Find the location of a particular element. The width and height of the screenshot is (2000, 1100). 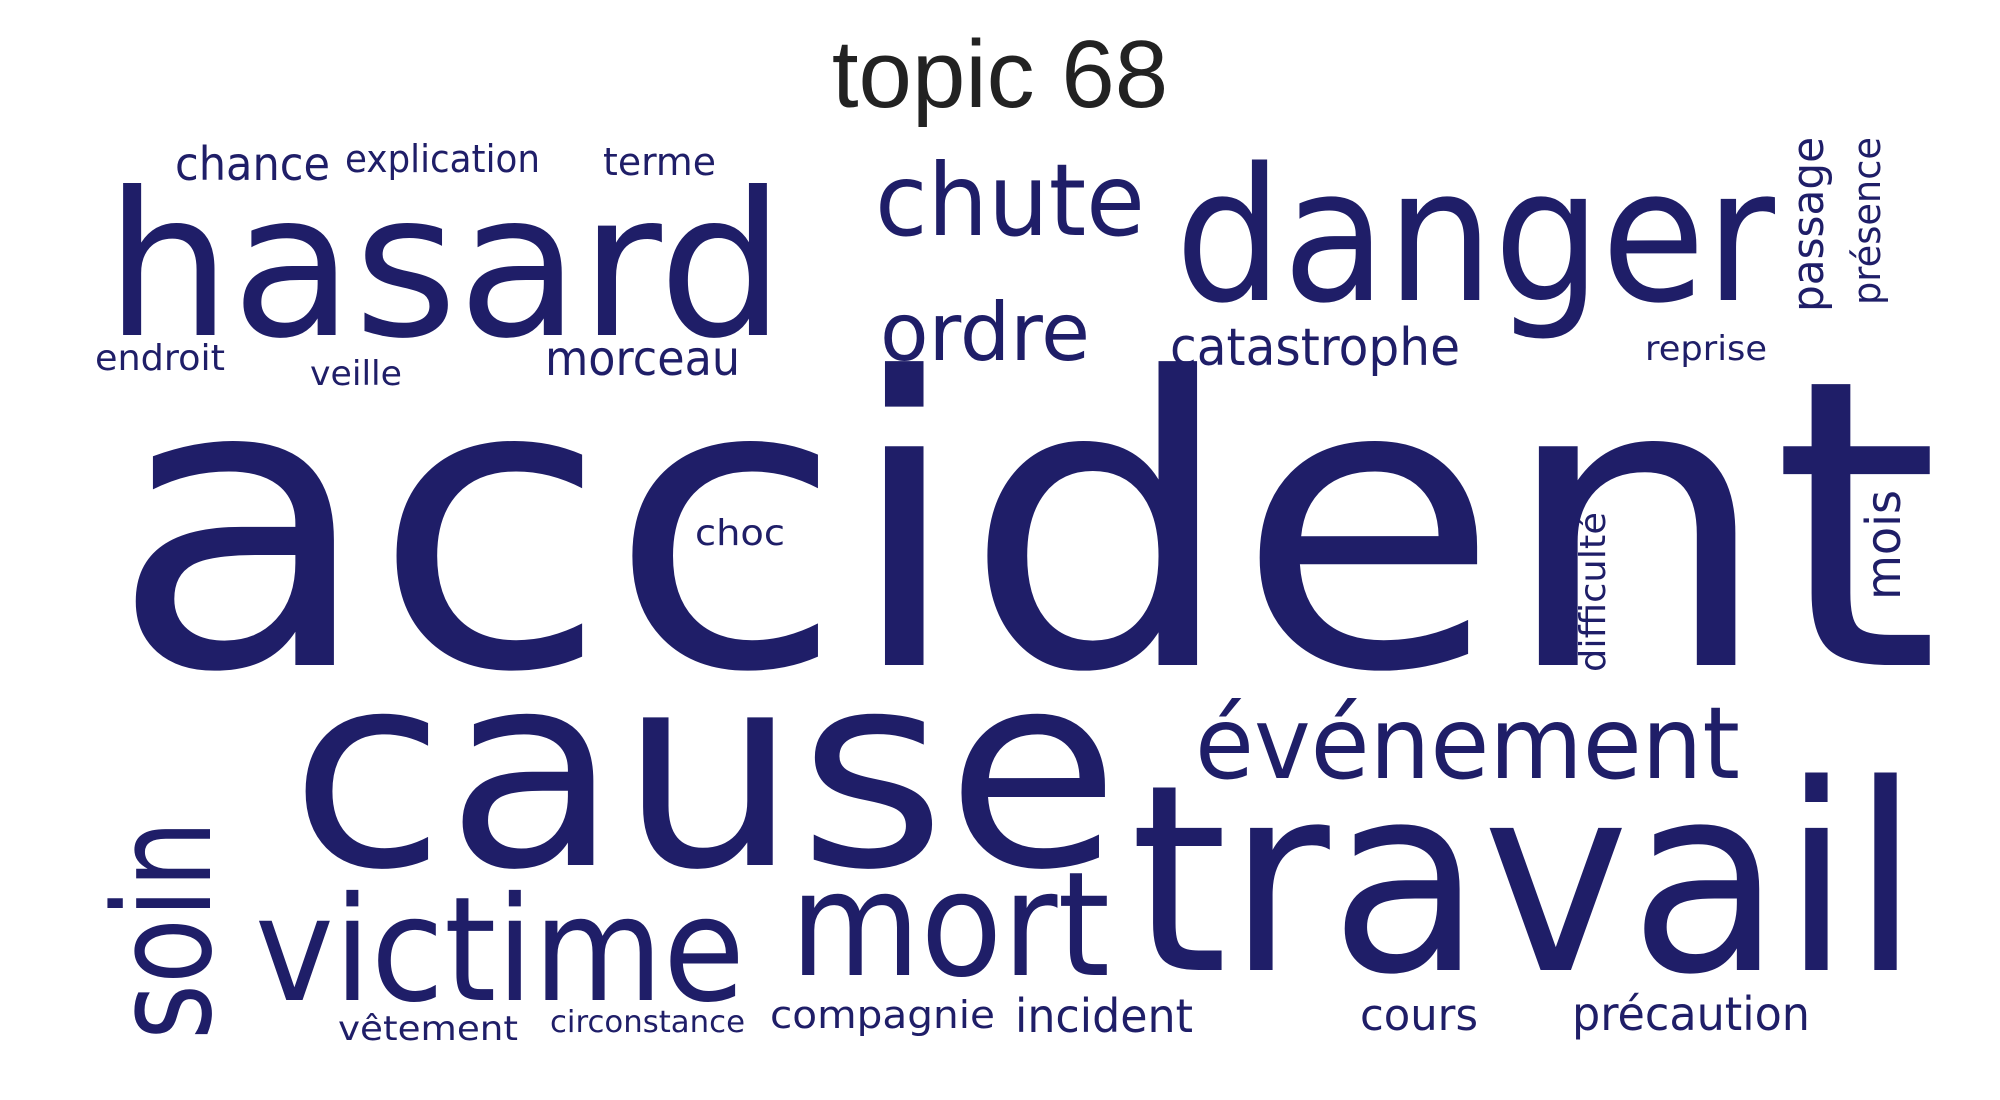

word-passage: passage is located at coordinates (1808, 224).